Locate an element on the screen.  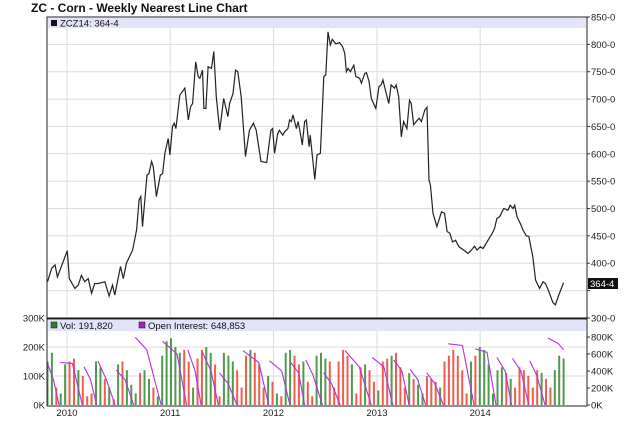
open-interest-lines is located at coordinates (305, 371).